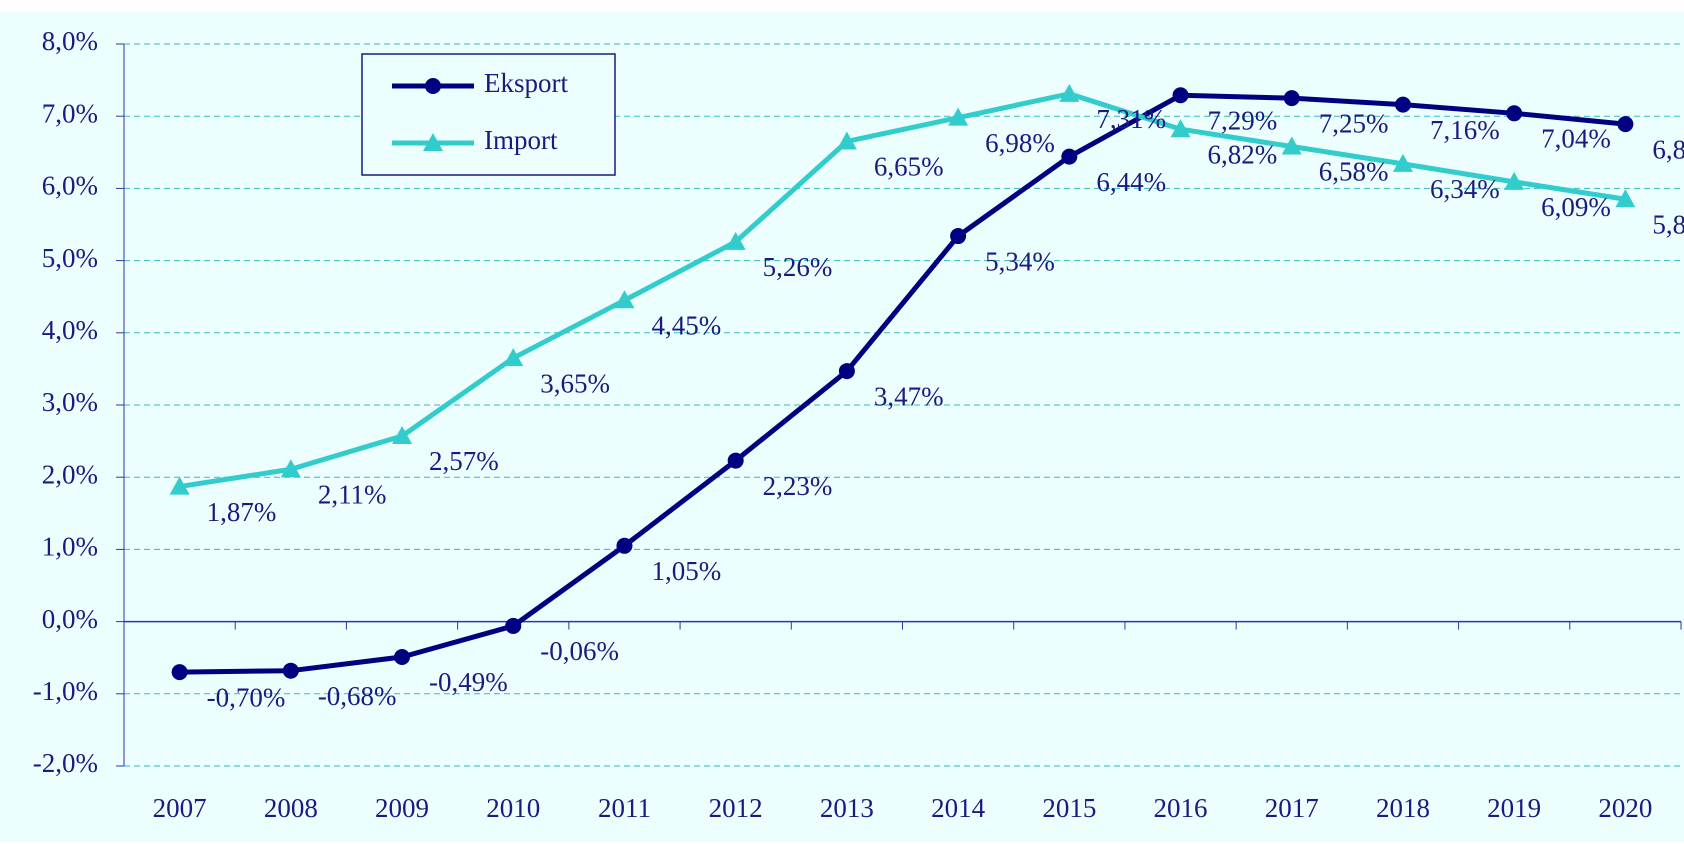 This screenshot has height=844, width=1684. Describe the element at coordinates (1354, 172) in the screenshot. I see `data-label: 6,58%` at that location.